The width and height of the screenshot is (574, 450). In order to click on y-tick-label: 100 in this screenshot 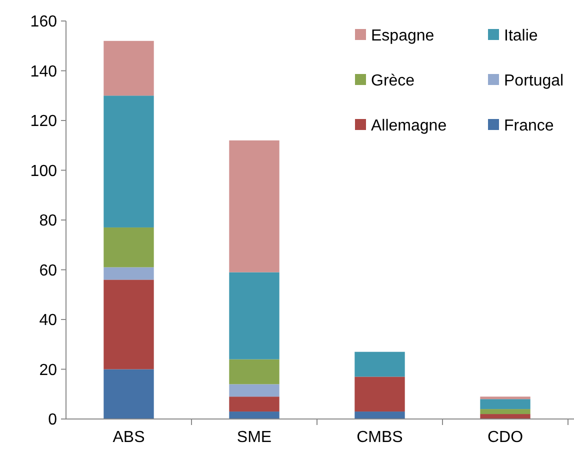, I will do `click(44, 171)`.